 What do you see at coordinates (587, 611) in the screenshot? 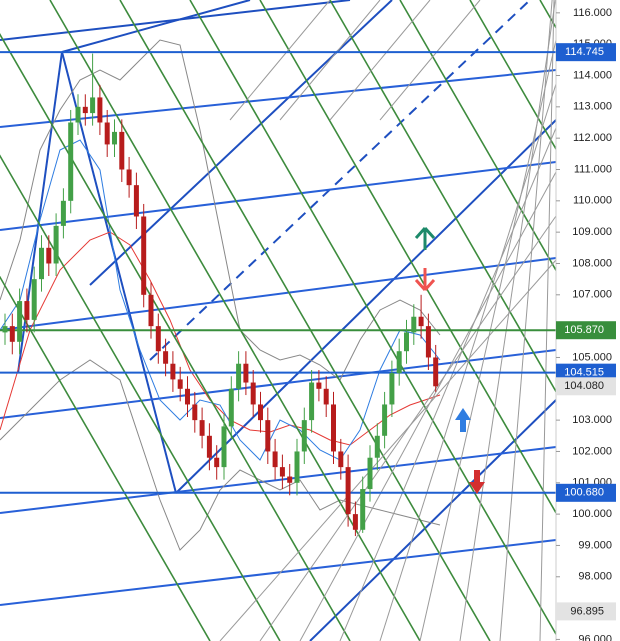
I see `price-label: 96.895` at bounding box center [587, 611].